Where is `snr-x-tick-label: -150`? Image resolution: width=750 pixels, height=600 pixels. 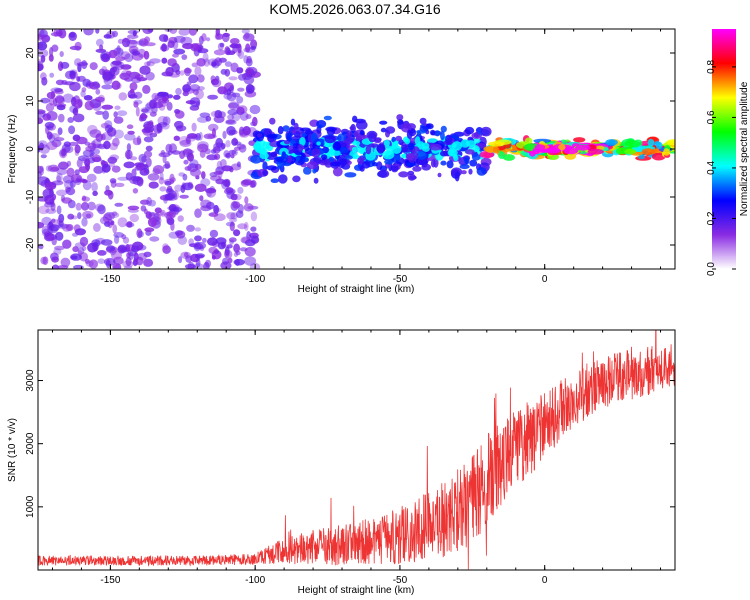
snr-x-tick-label: -150 is located at coordinates (110, 580).